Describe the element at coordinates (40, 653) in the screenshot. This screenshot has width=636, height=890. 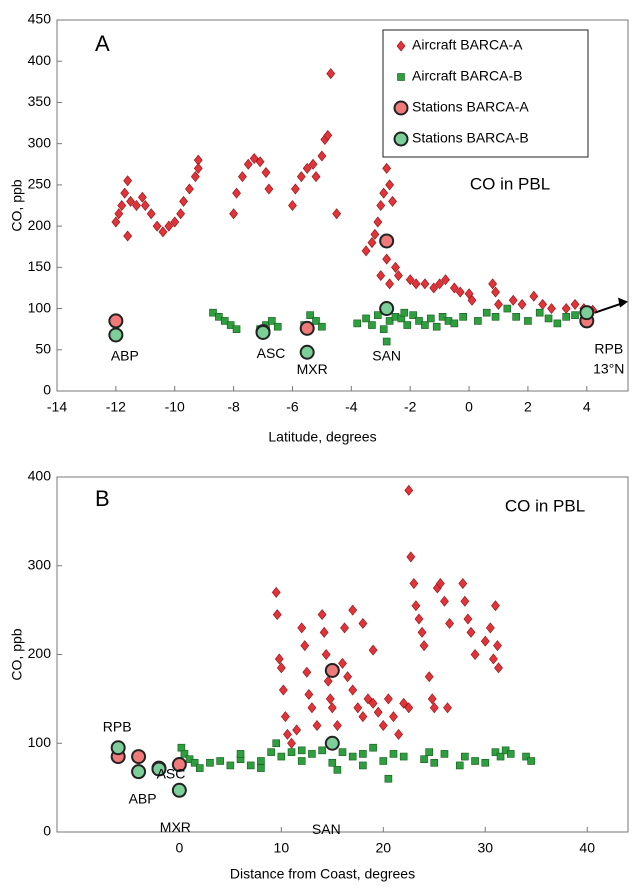
I see `y-tick-label: 200` at that location.